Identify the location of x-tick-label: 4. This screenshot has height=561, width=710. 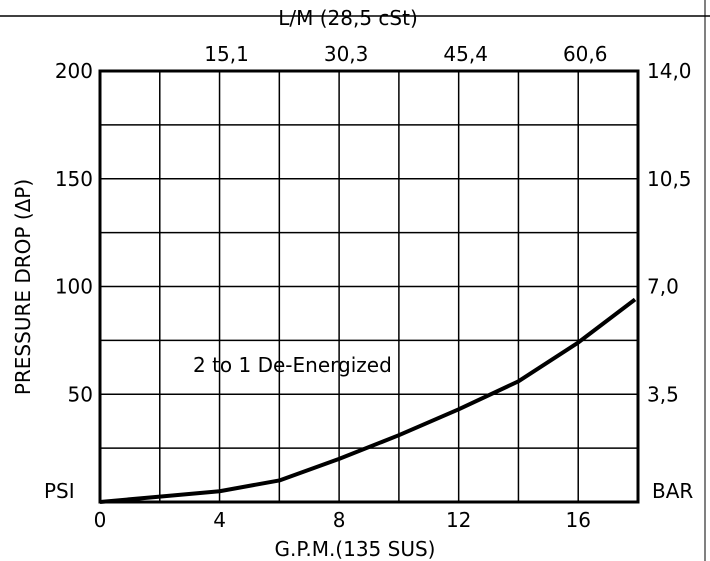
(219, 520).